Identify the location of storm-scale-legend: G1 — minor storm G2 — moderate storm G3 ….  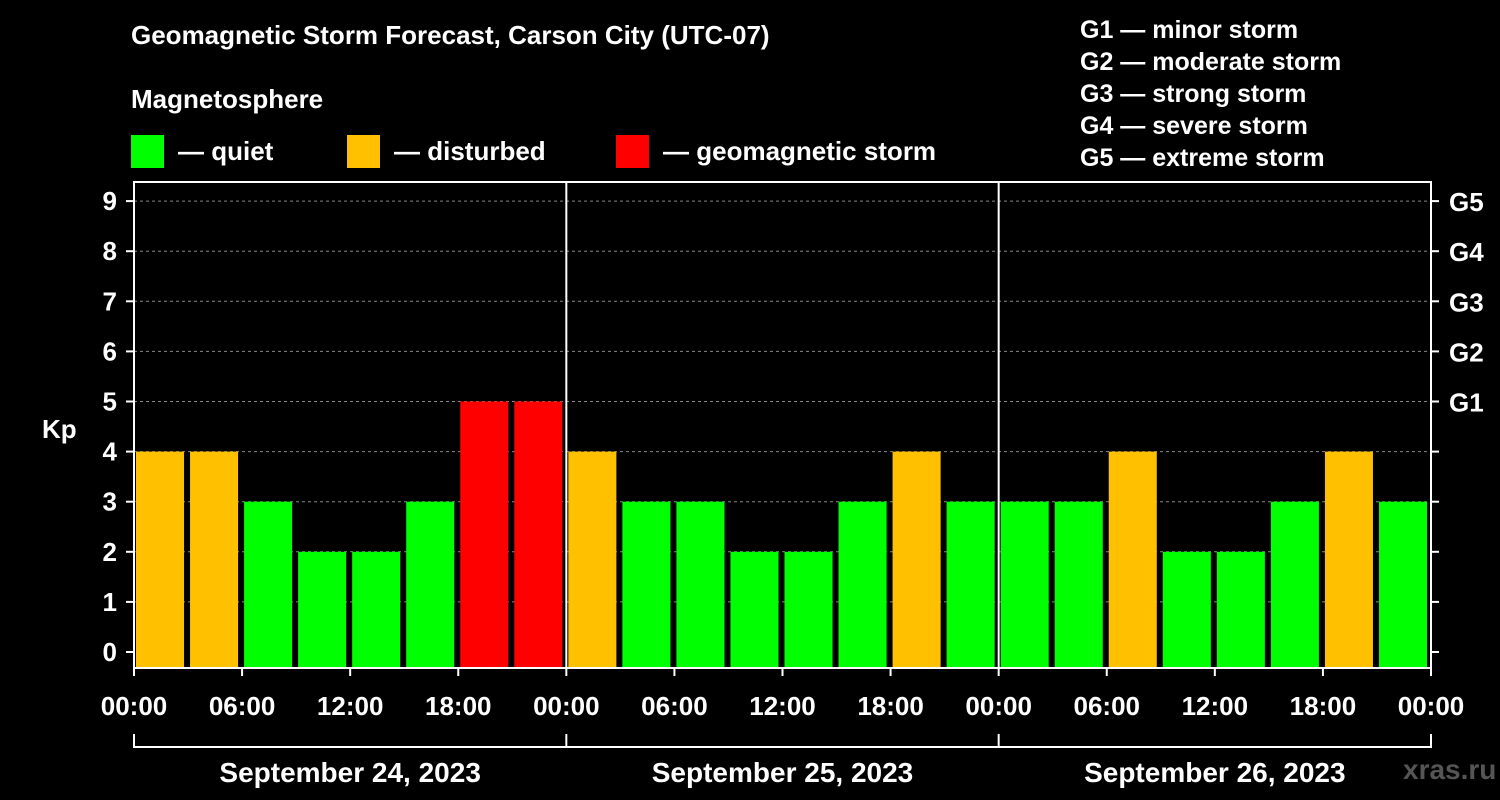
(1210, 94).